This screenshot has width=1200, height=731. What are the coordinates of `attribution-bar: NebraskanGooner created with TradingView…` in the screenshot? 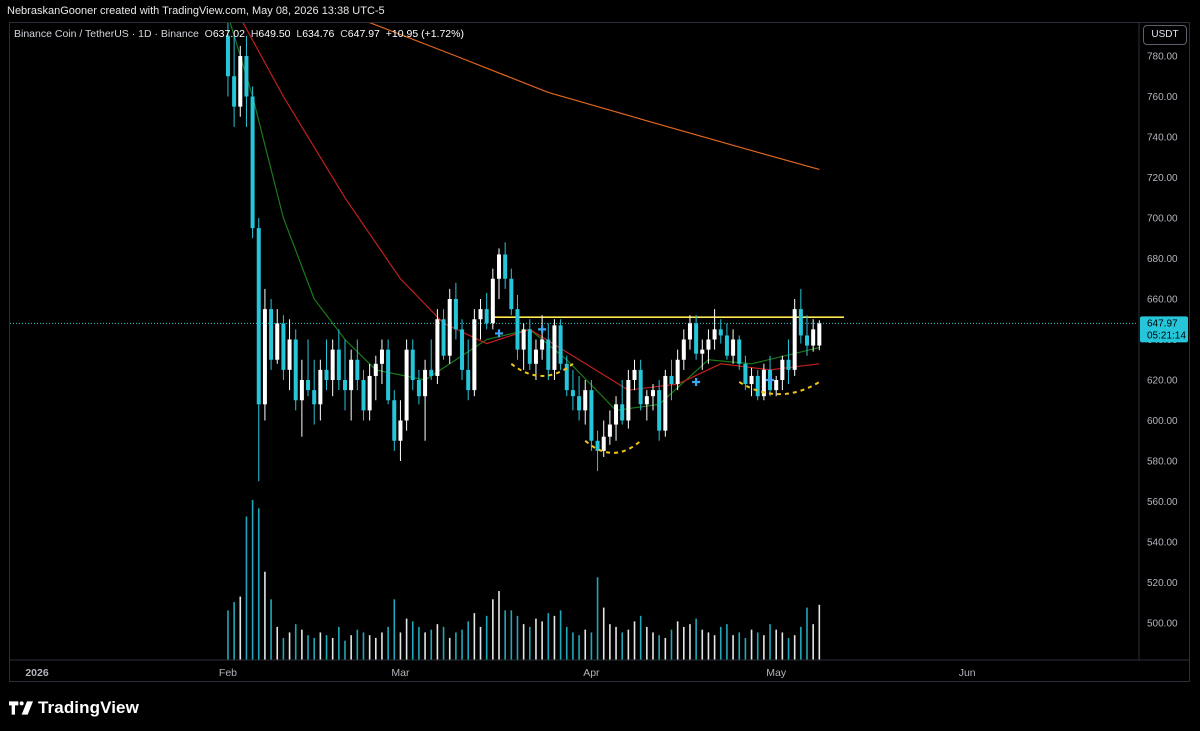 It's located at (600, 11).